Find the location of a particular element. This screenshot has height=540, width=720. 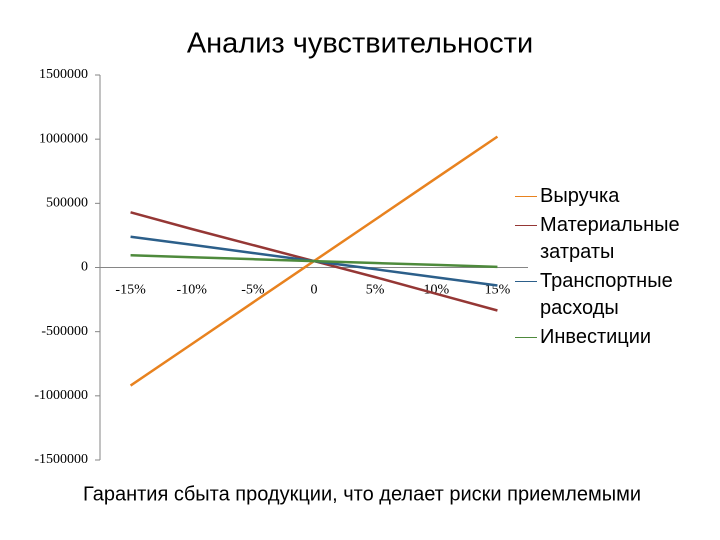

legend-label: Транспортные расходы is located at coordinates (606, 294).